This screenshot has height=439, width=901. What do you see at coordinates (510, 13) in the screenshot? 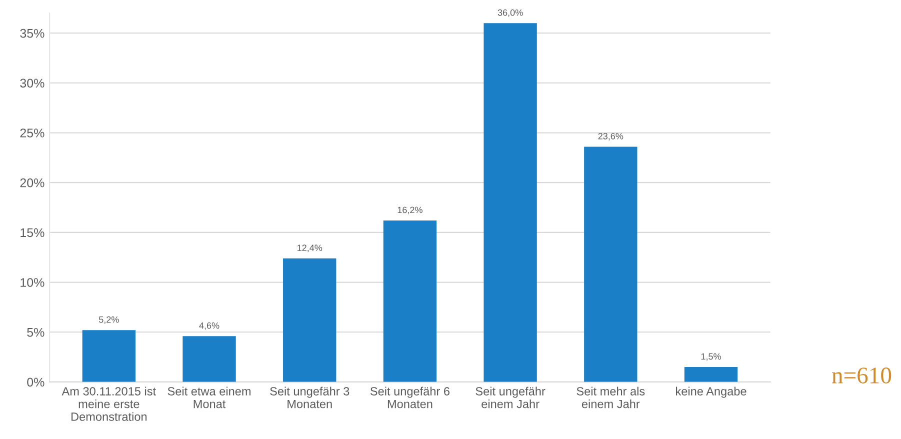
I see `data-label: 36,0%` at bounding box center [510, 13].